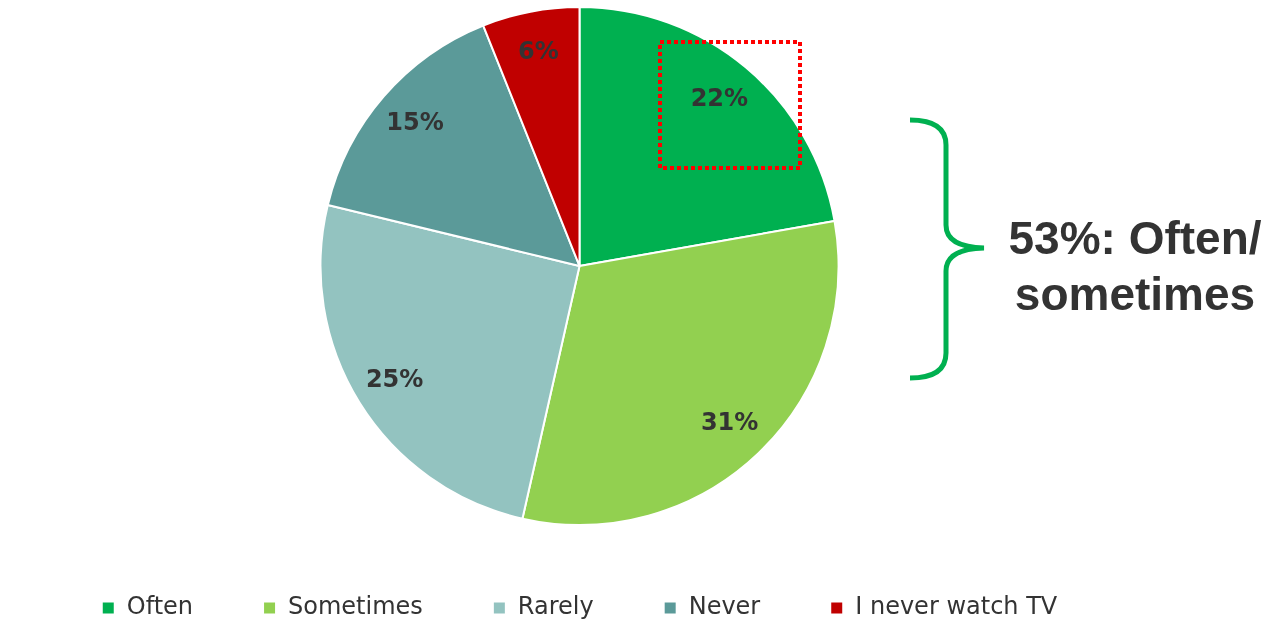  I want to click on data-label: 25%, so click(394, 378).